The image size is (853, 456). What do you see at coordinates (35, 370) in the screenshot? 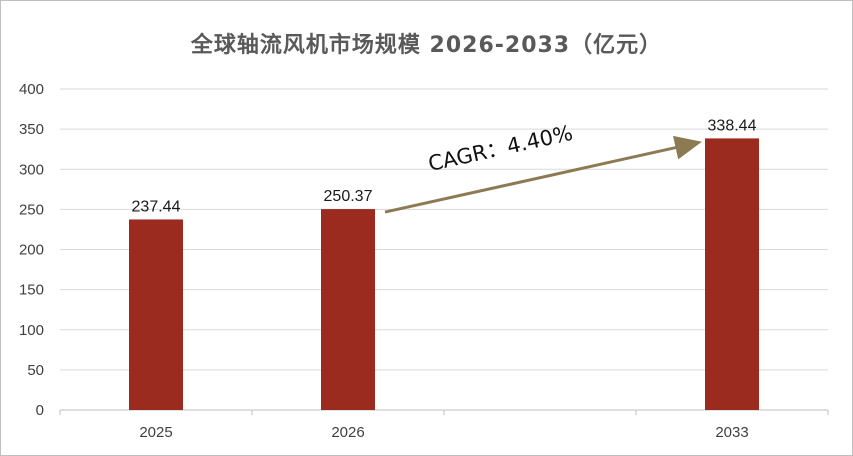
I see `y-tick-label: 50` at bounding box center [35, 370].